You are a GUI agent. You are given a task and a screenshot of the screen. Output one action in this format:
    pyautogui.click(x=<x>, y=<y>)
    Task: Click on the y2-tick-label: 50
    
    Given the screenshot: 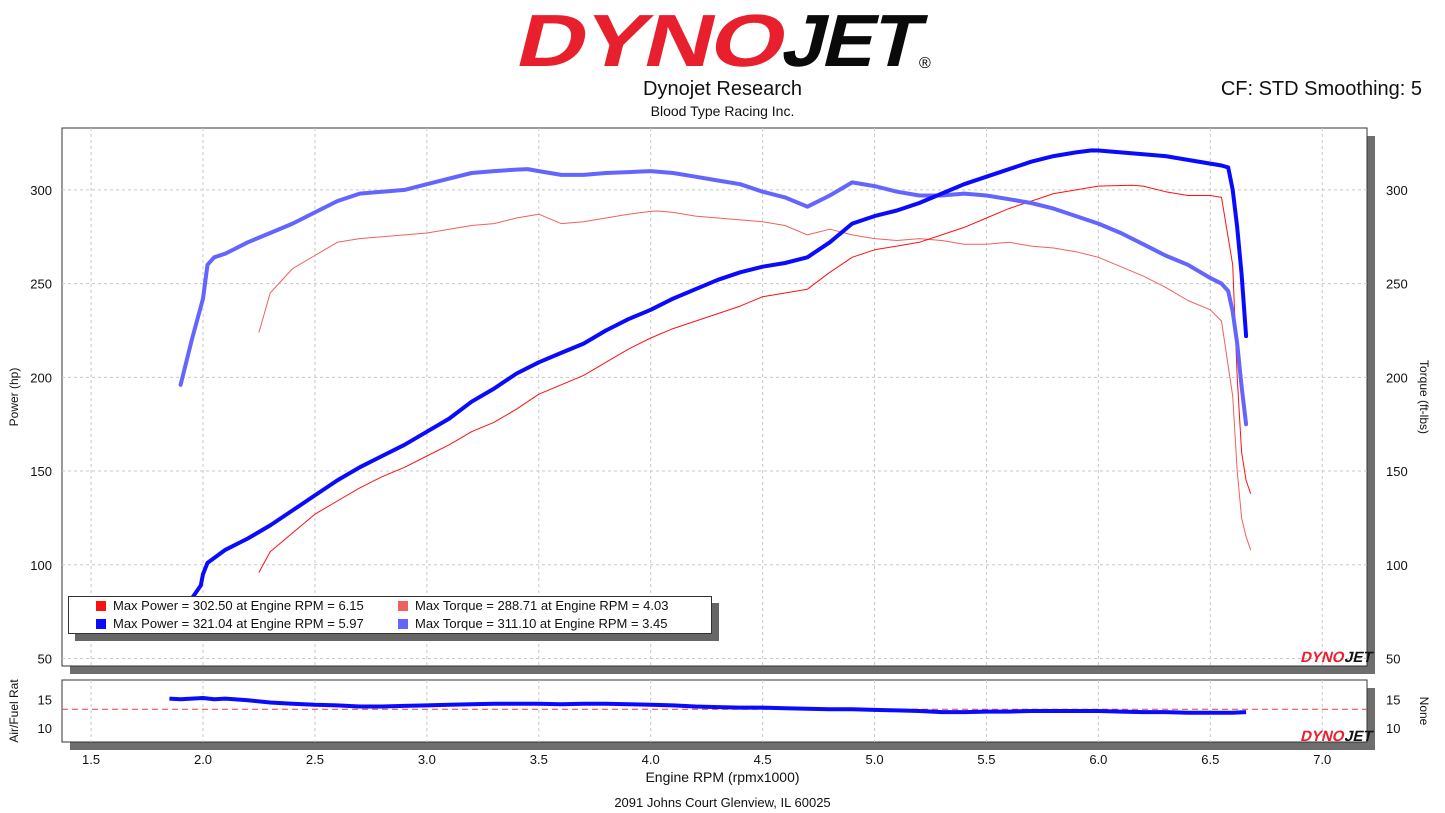 What is the action you would take?
    pyautogui.click(x=1393, y=659)
    